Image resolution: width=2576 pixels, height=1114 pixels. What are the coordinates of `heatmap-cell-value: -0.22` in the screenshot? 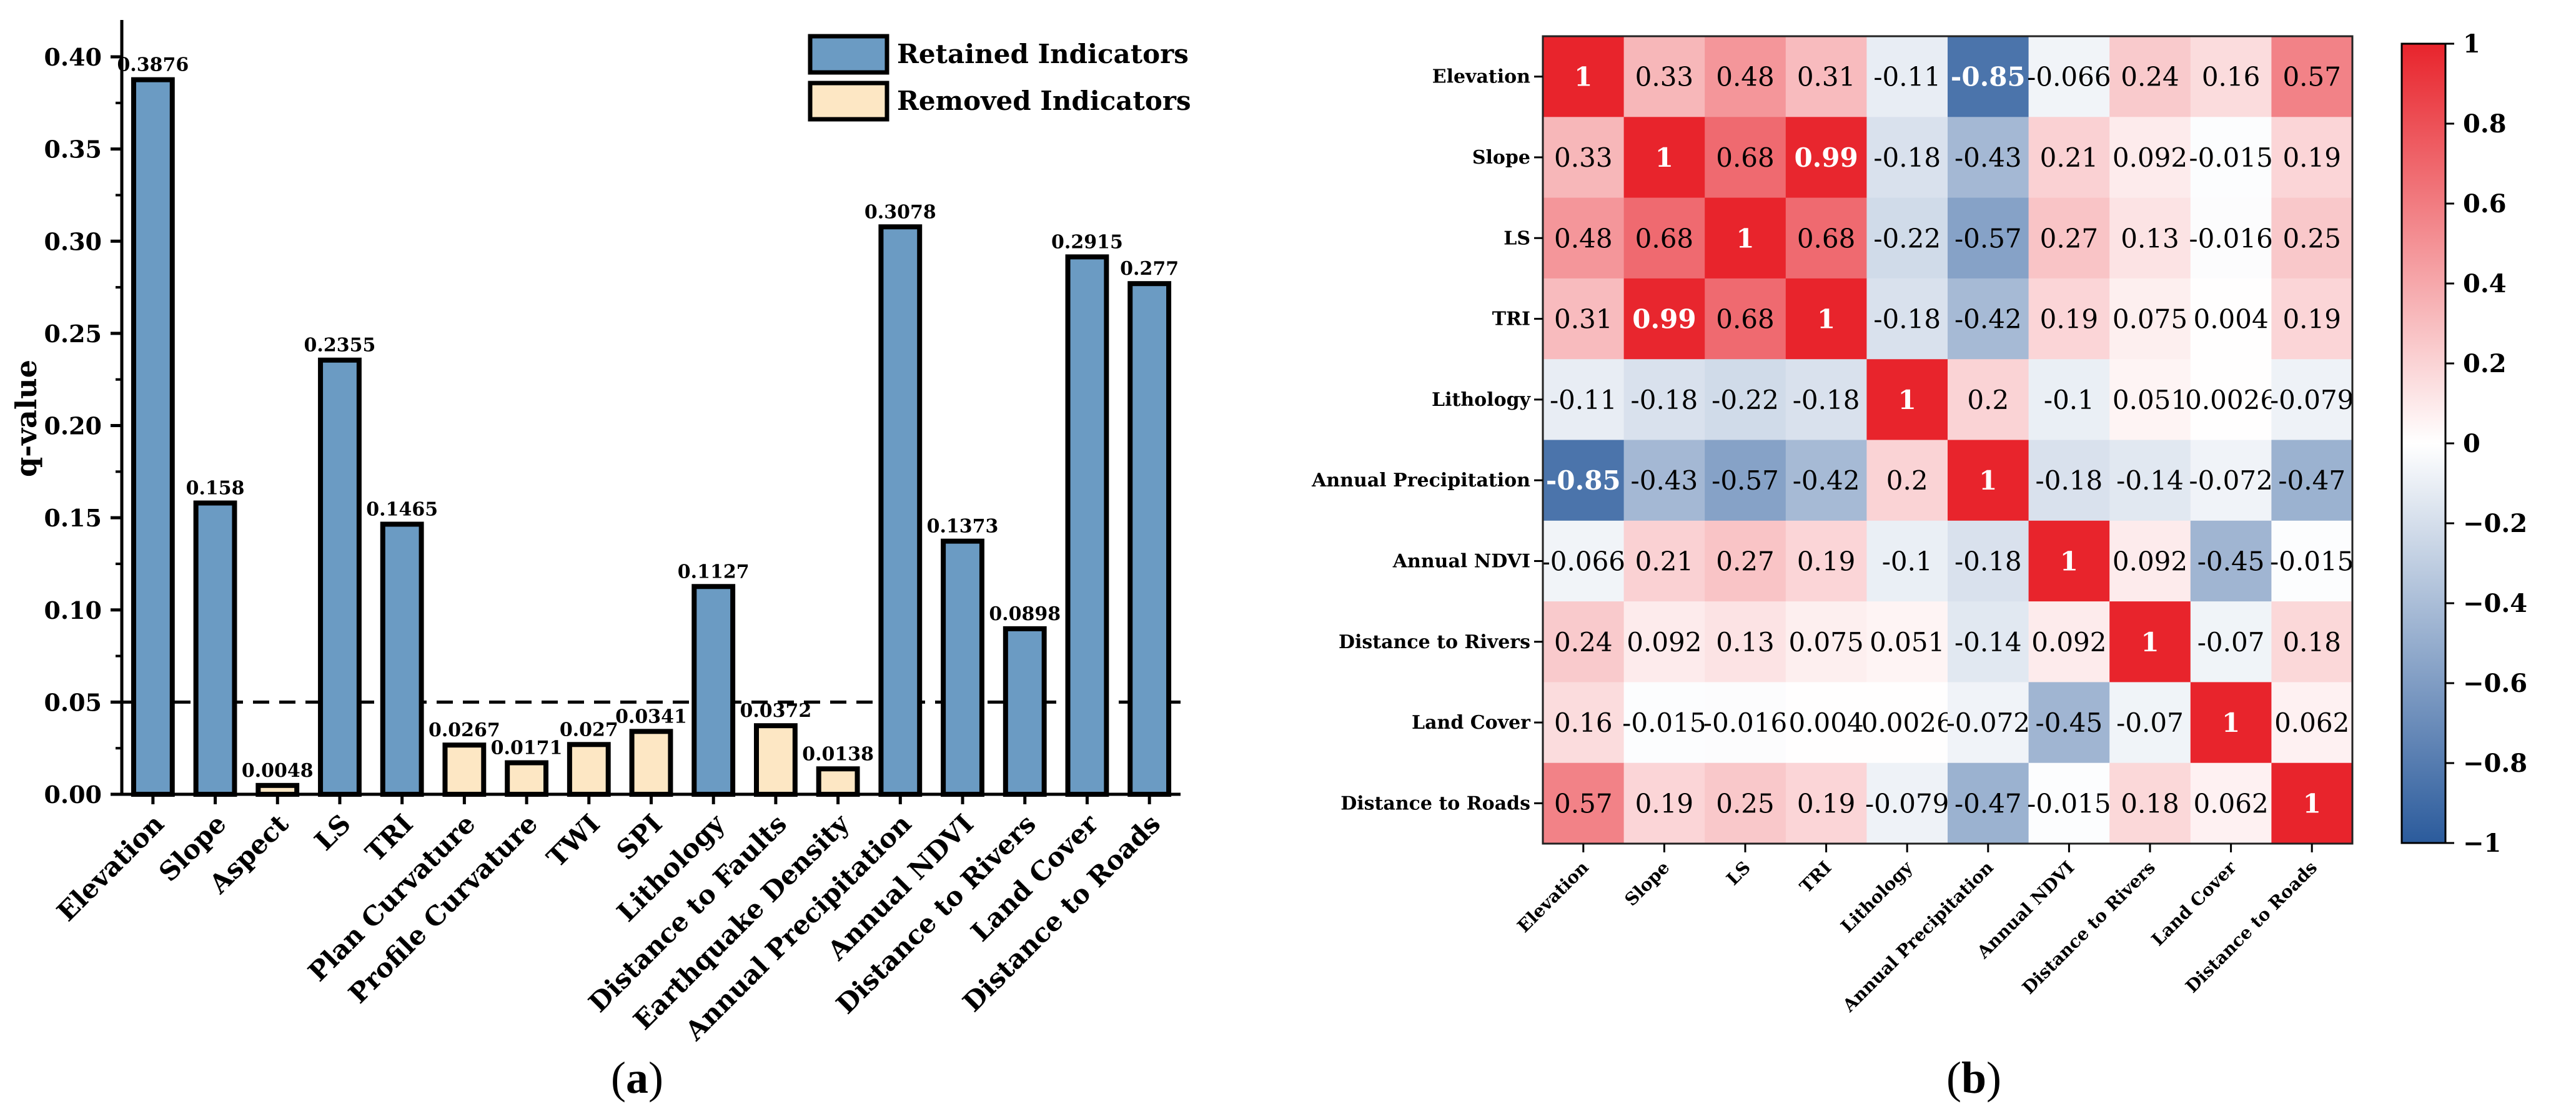 It's located at (1907, 238).